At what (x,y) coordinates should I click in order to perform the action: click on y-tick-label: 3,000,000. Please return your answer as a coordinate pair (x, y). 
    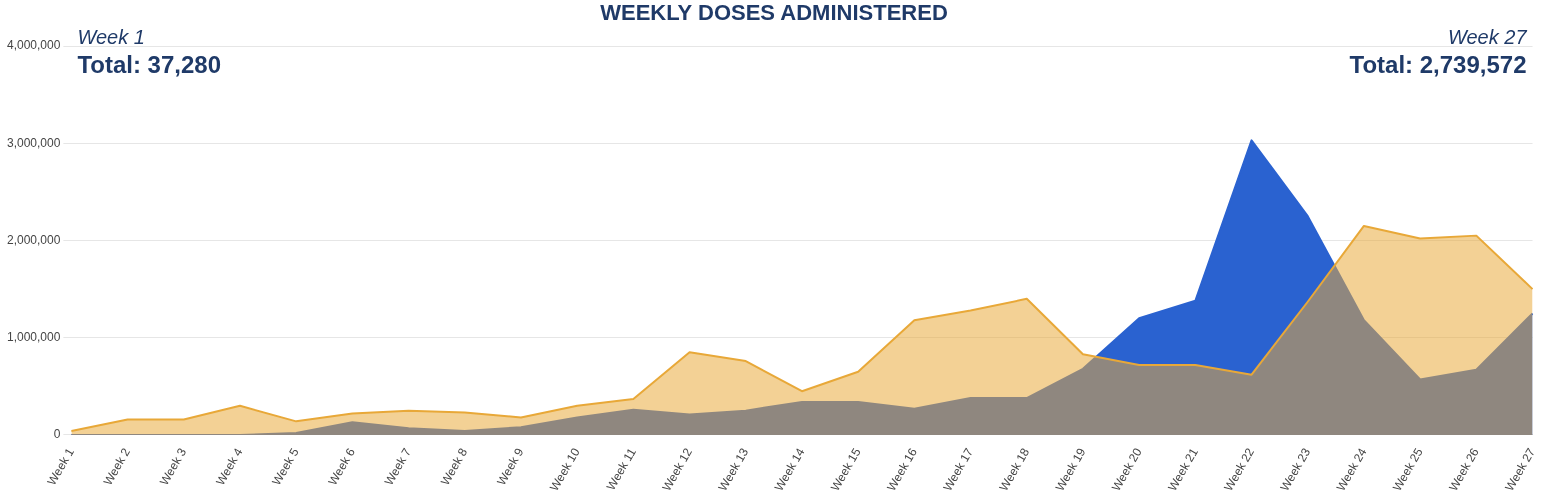
    Looking at the image, I should click on (33, 142).